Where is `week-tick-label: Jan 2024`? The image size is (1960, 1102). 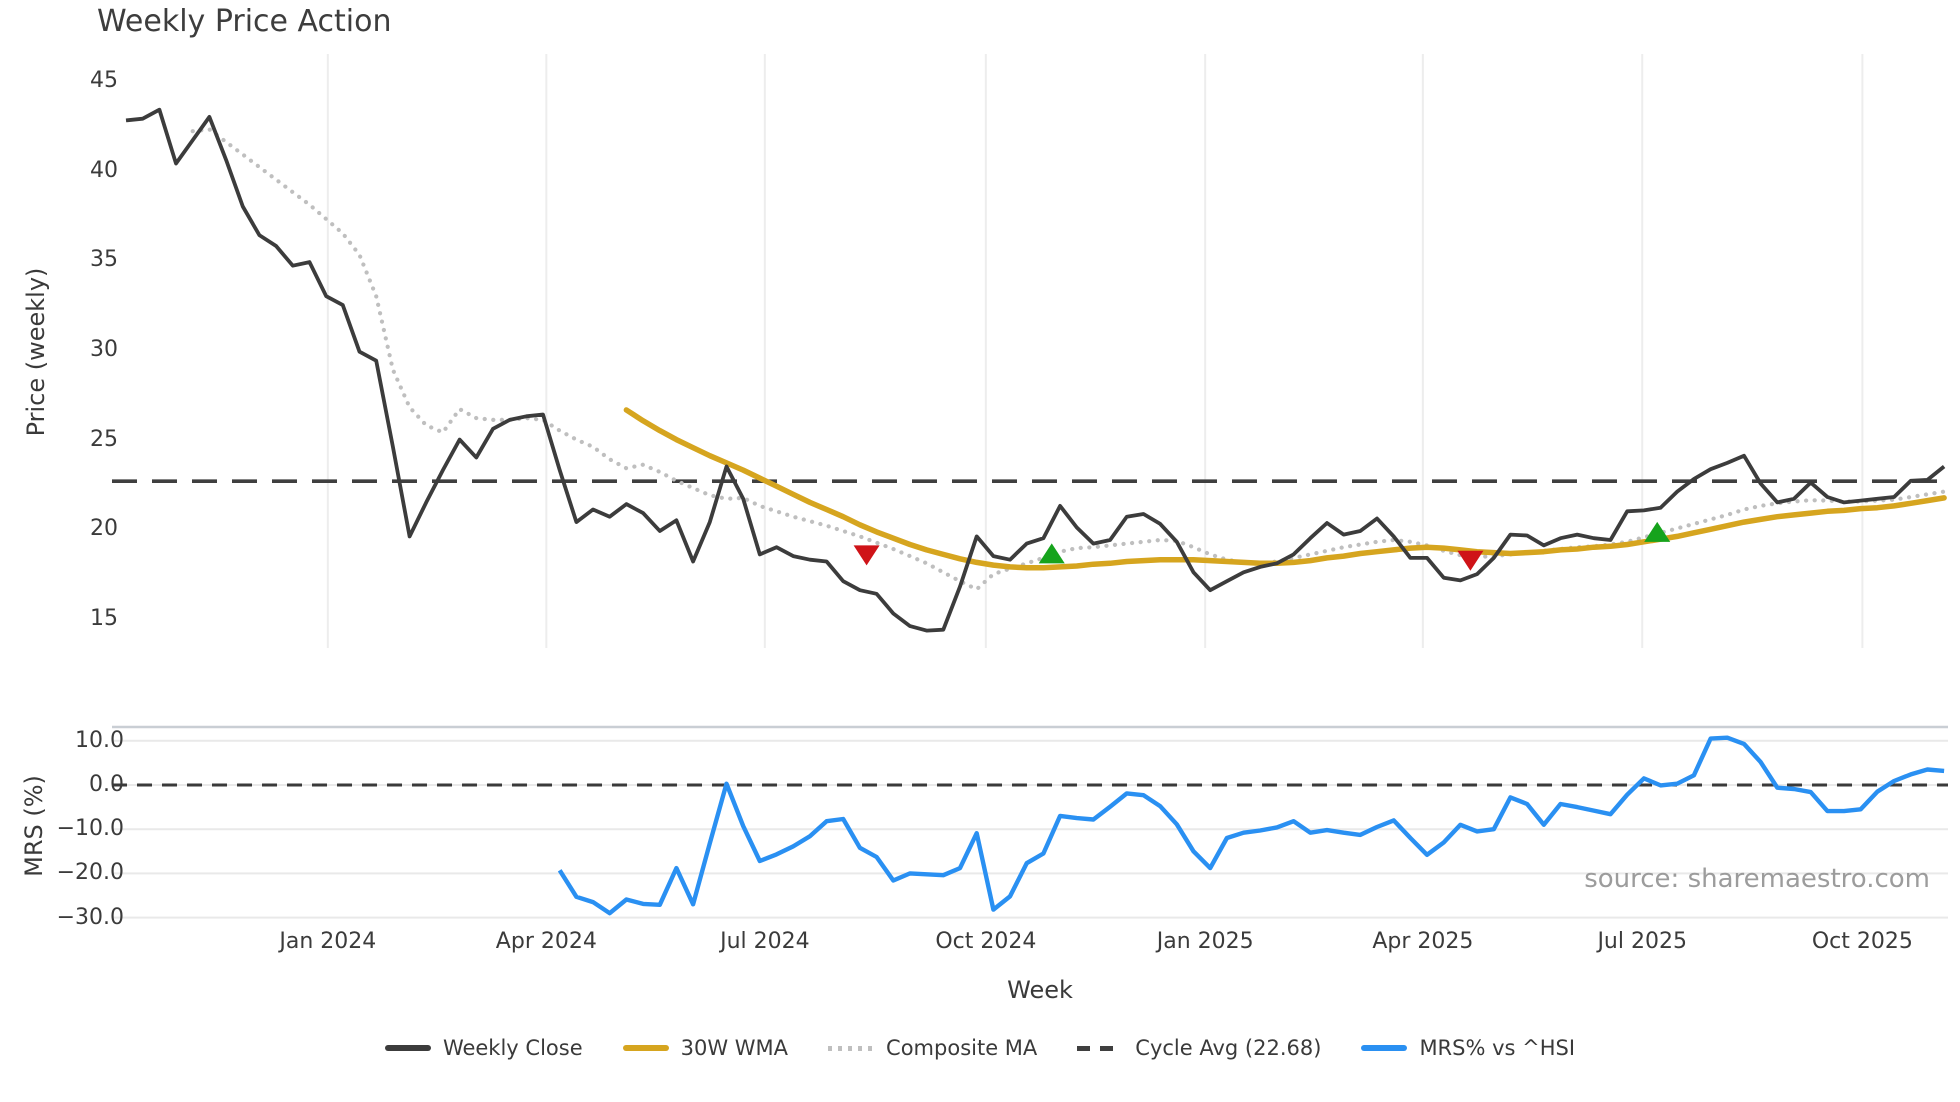 week-tick-label: Jan 2024 is located at coordinates (328, 941).